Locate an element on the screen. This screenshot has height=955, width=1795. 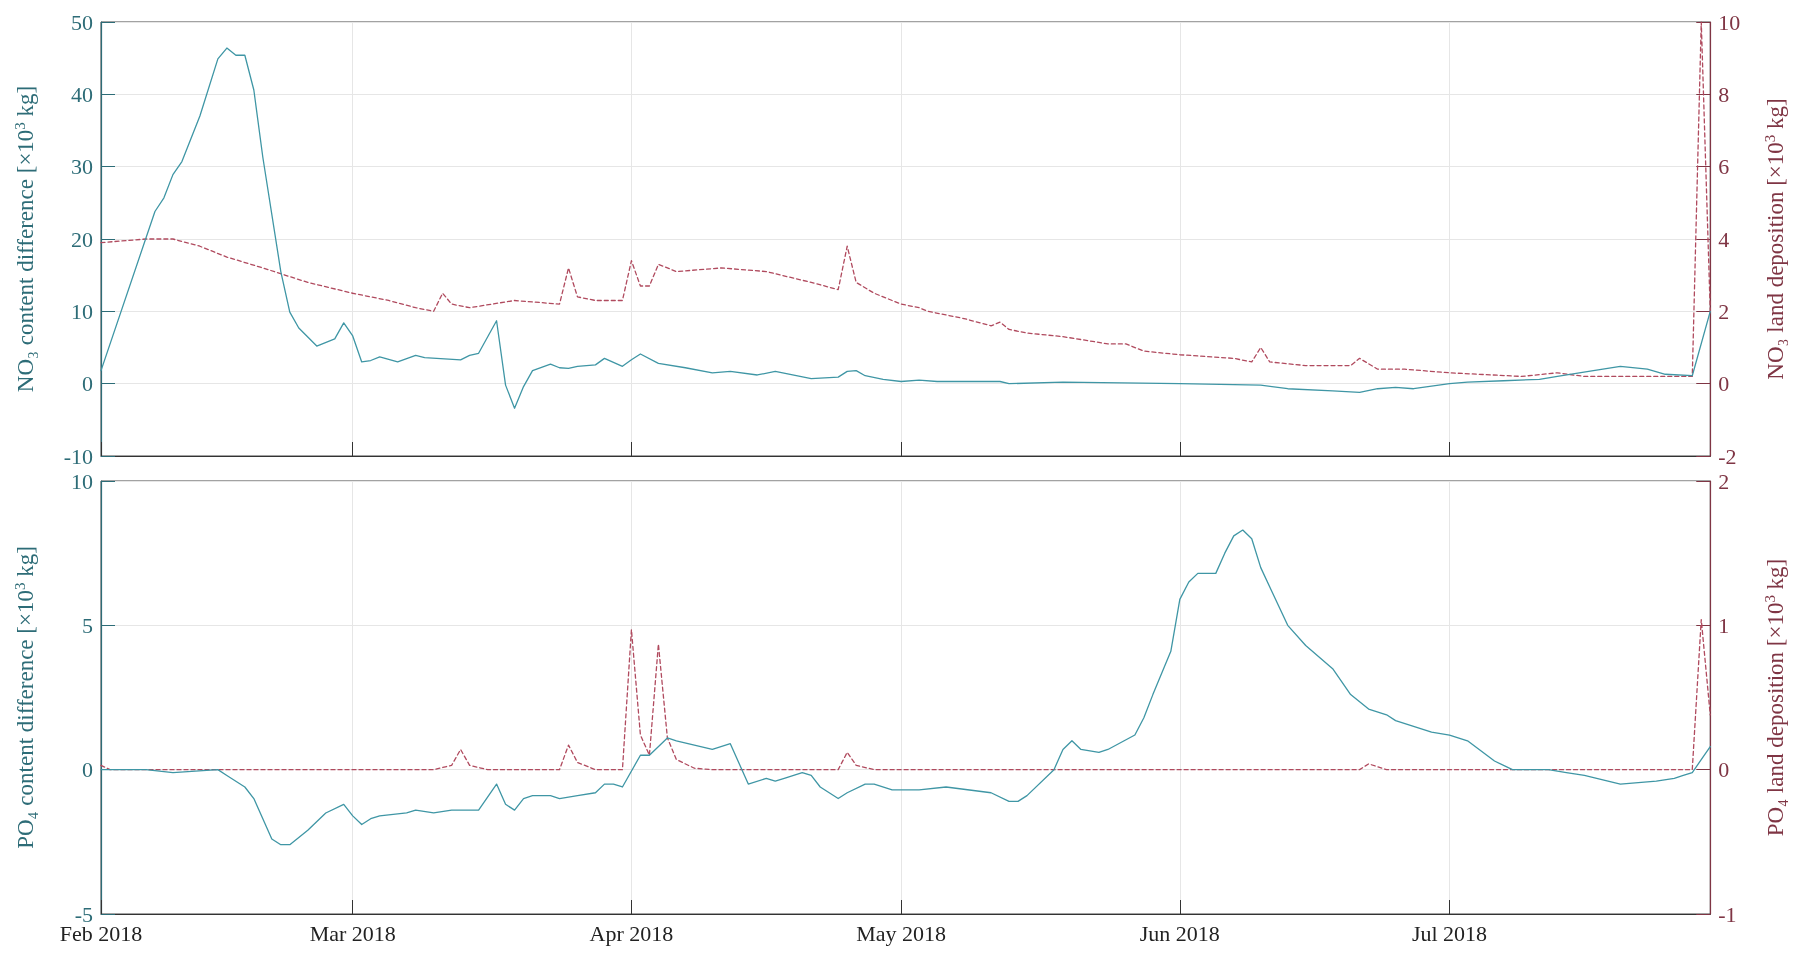
y2-tick-label: 4 is located at coordinates (1724, 239).